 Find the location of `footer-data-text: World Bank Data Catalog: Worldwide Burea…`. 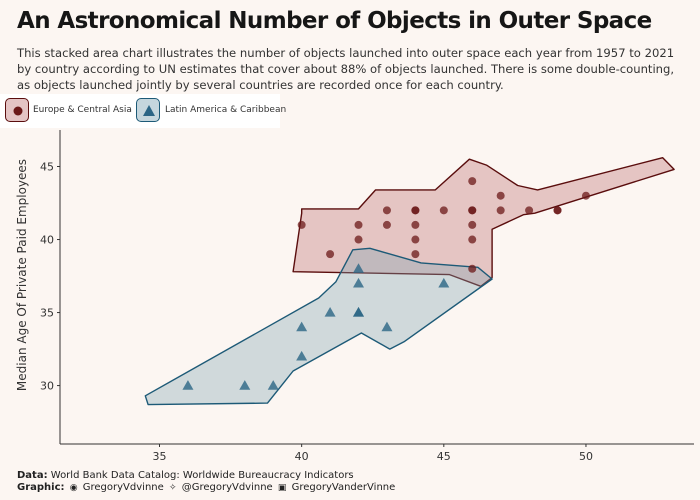

footer-data-text: World Bank Data Catalog: Worldwide Burea… is located at coordinates (202, 475).